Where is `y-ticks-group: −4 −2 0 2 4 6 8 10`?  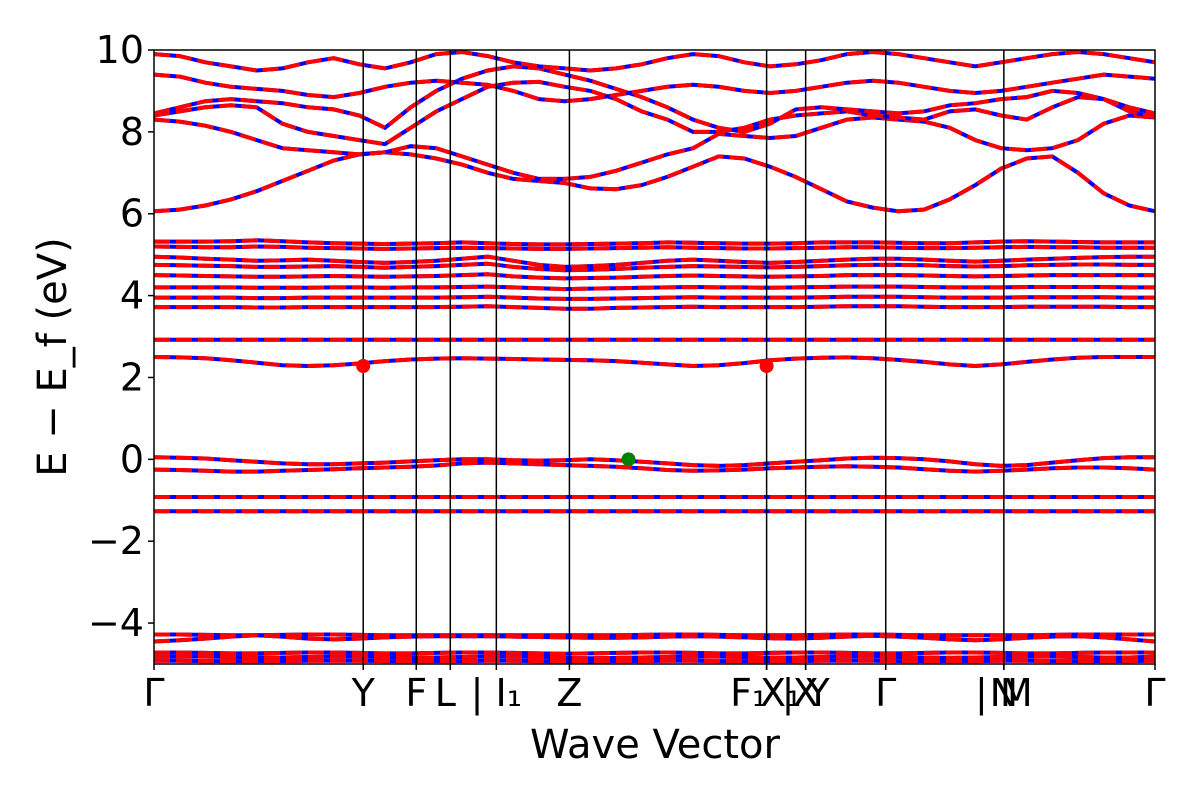
y-ticks-group: −4 −2 0 2 4 6 8 10 is located at coordinates (121, 336).